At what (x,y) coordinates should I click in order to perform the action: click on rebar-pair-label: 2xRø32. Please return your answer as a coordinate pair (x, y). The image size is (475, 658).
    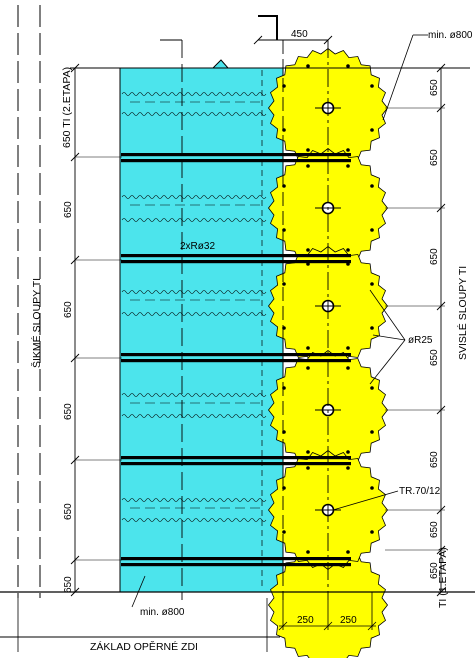
    Looking at the image, I should click on (197, 246).